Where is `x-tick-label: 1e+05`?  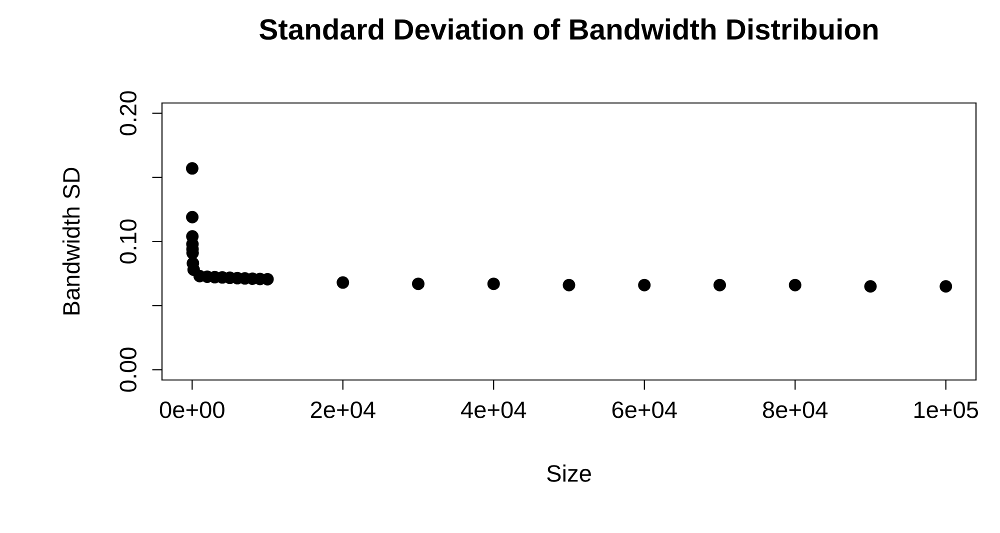
x-tick-label: 1e+05 is located at coordinates (946, 409).